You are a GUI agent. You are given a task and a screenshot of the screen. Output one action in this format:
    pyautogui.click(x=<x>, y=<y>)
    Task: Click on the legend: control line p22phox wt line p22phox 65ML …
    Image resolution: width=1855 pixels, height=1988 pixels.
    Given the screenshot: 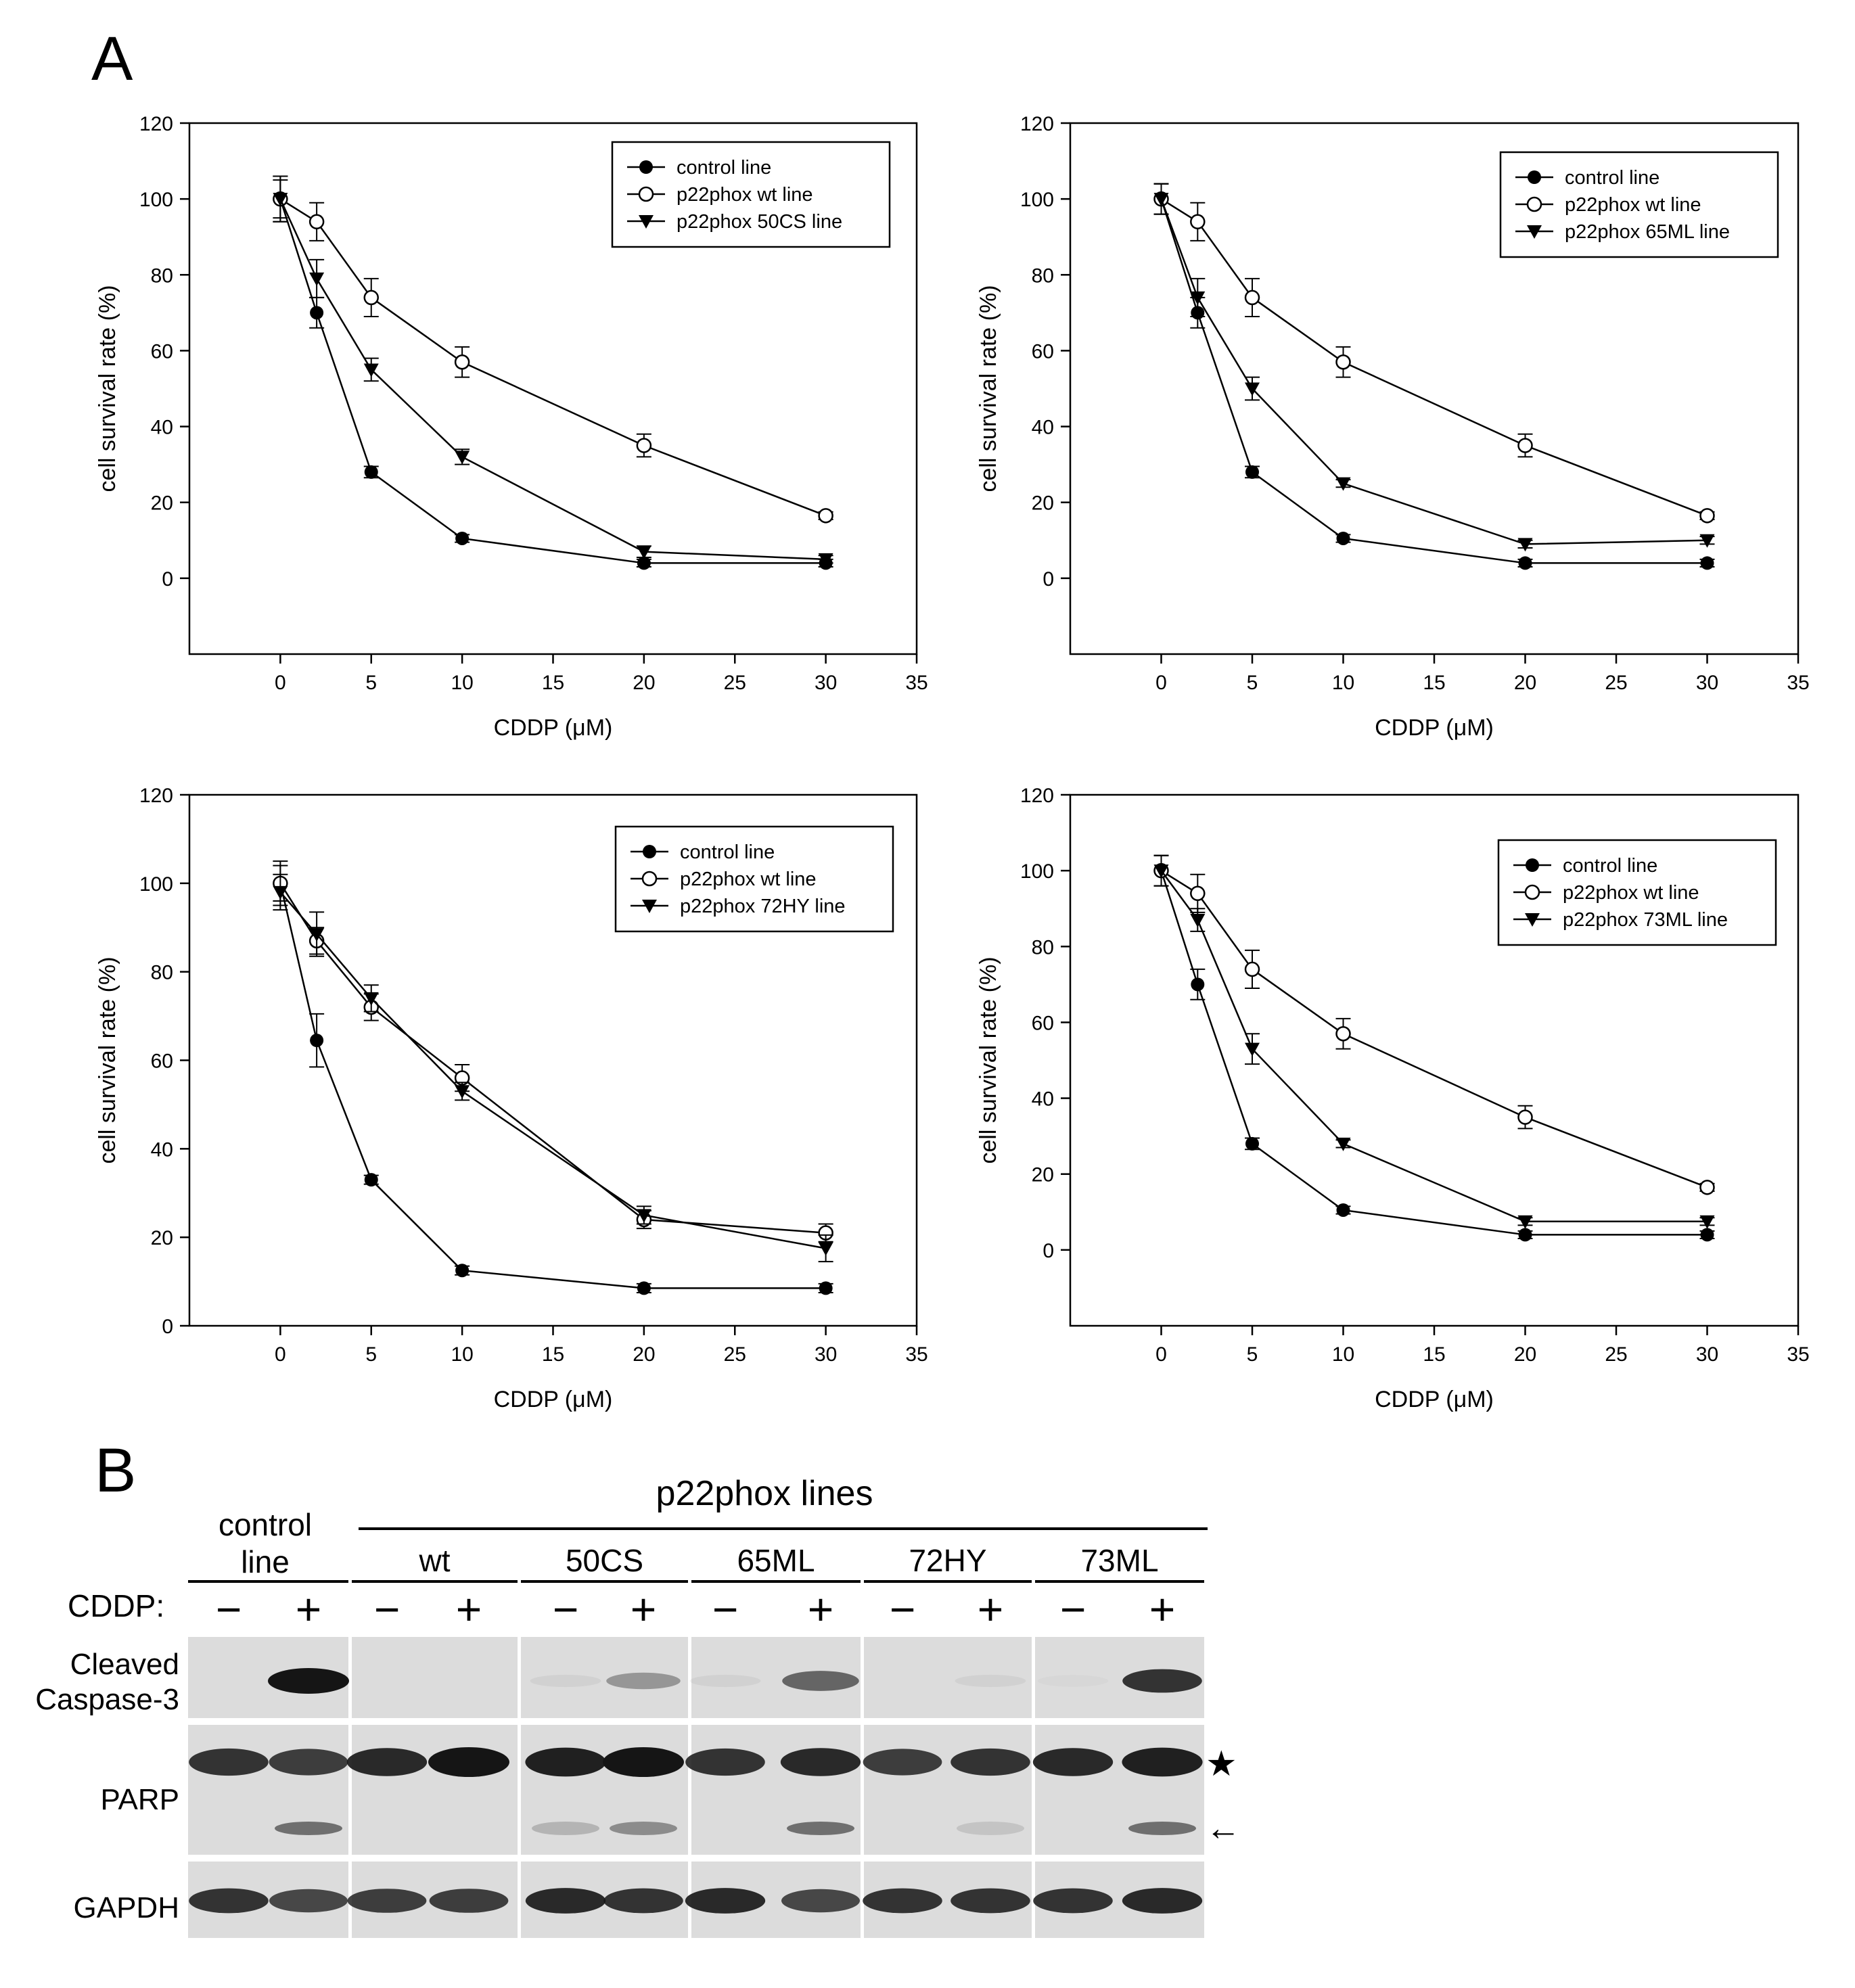 What is the action you would take?
    pyautogui.click(x=1639, y=204)
    